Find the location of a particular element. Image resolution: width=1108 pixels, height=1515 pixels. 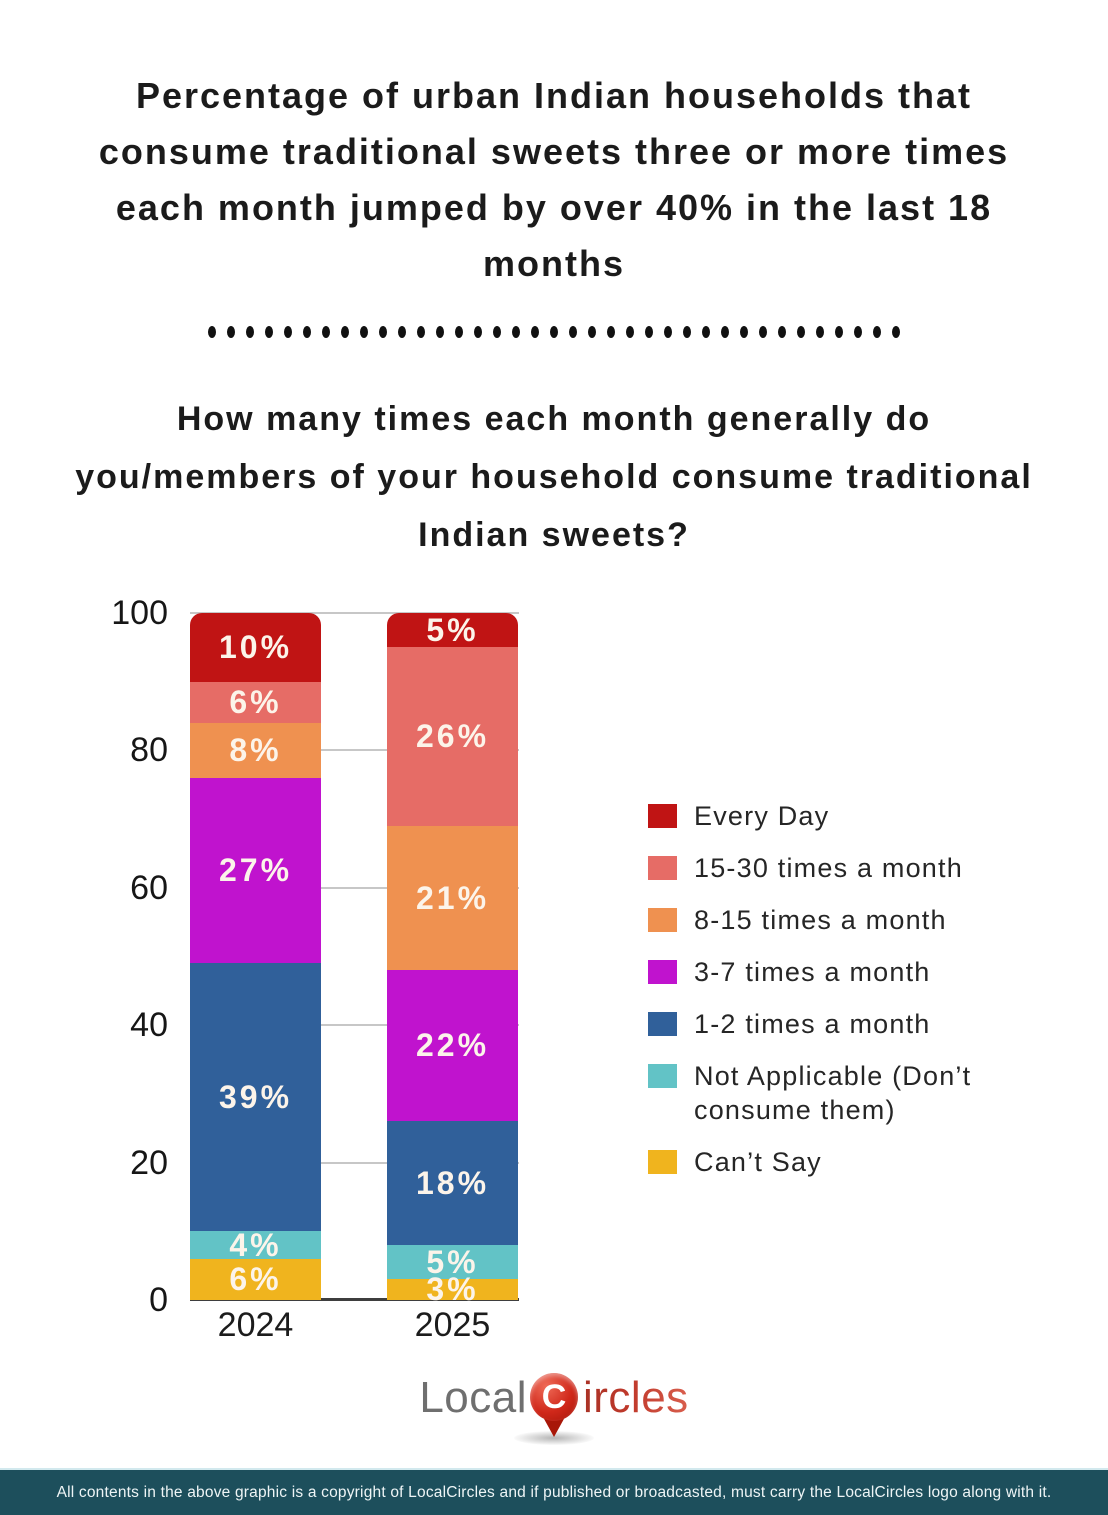

question-line: How many times each month generally do is located at coordinates (554, 419).